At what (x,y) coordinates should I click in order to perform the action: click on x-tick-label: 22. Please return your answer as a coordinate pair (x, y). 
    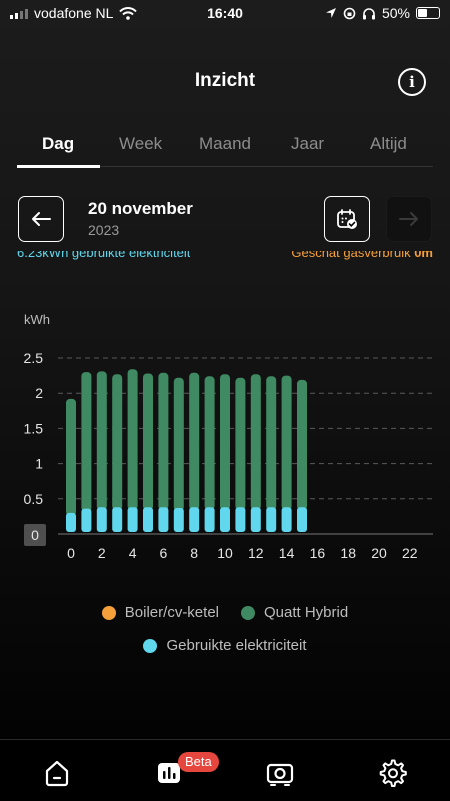
    Looking at the image, I should click on (410, 553).